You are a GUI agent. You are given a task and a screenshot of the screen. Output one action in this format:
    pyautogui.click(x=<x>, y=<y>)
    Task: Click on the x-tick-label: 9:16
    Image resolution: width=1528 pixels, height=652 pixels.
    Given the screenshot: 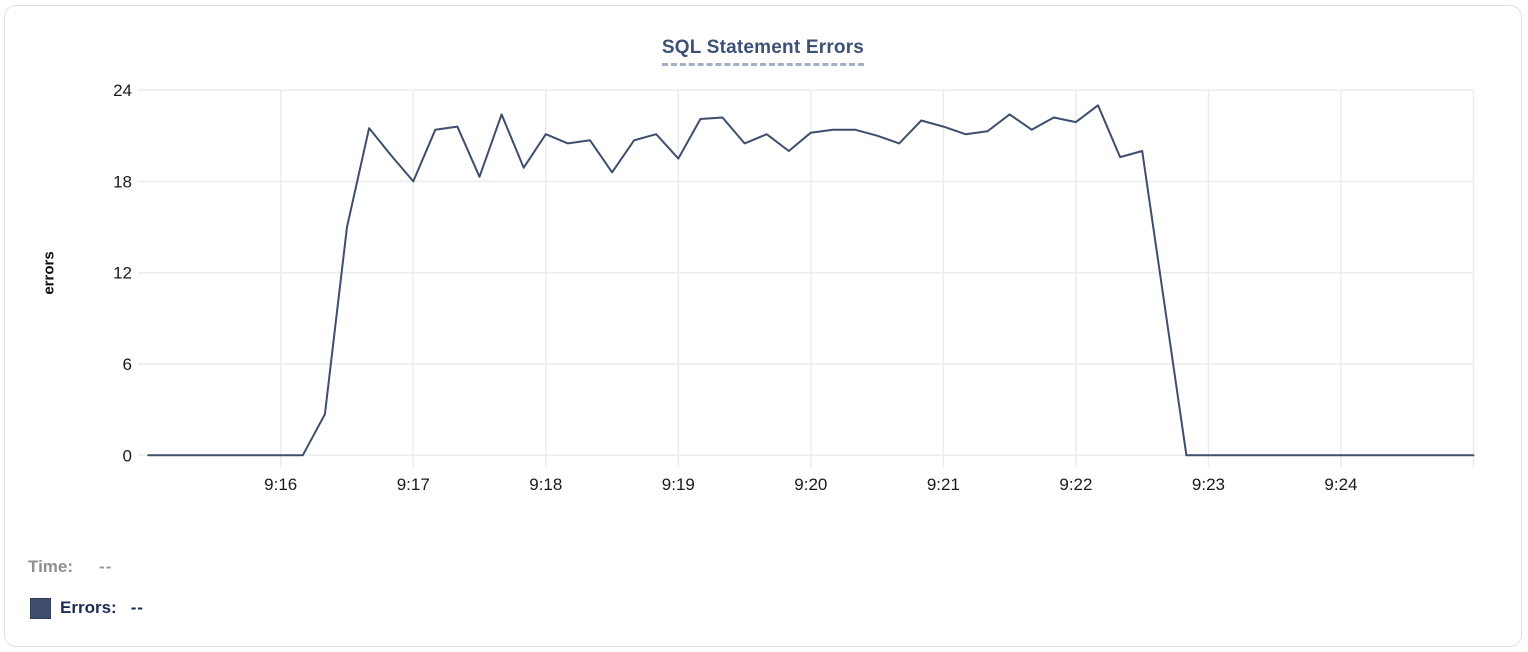 What is the action you would take?
    pyautogui.click(x=280, y=484)
    